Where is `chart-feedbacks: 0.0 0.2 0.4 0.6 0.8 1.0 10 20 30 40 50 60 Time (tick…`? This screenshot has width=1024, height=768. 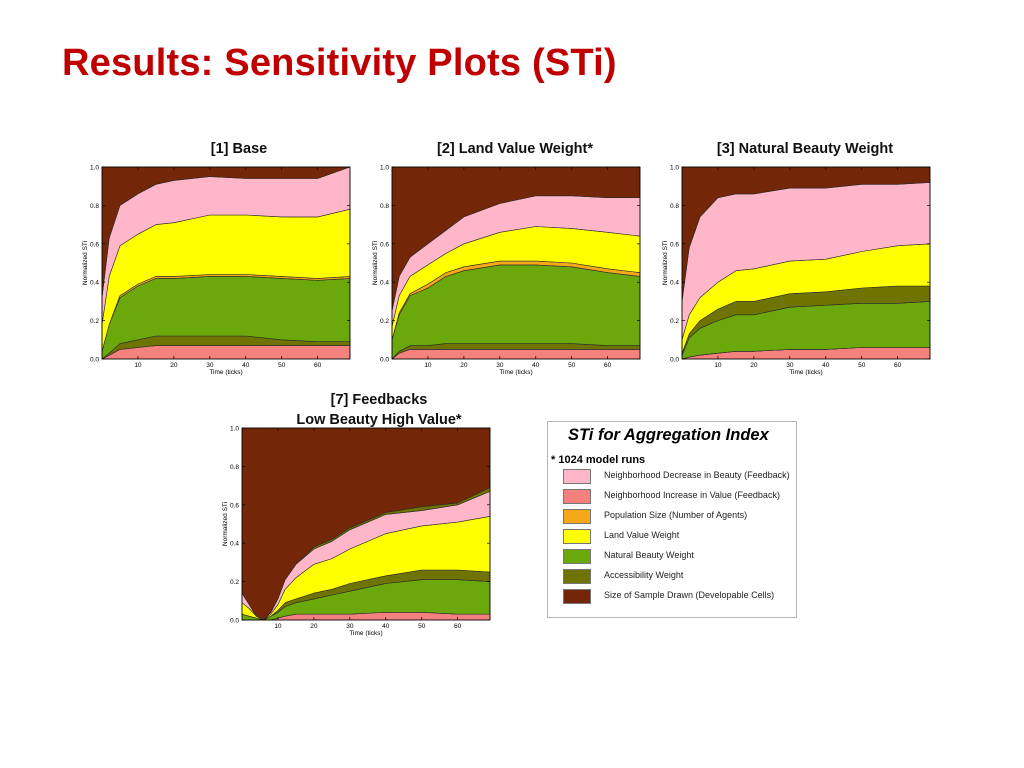 chart-feedbacks: 0.0 0.2 0.4 0.6 0.8 1.0 10 20 30 40 50 60 Time (tick… is located at coordinates (356, 531).